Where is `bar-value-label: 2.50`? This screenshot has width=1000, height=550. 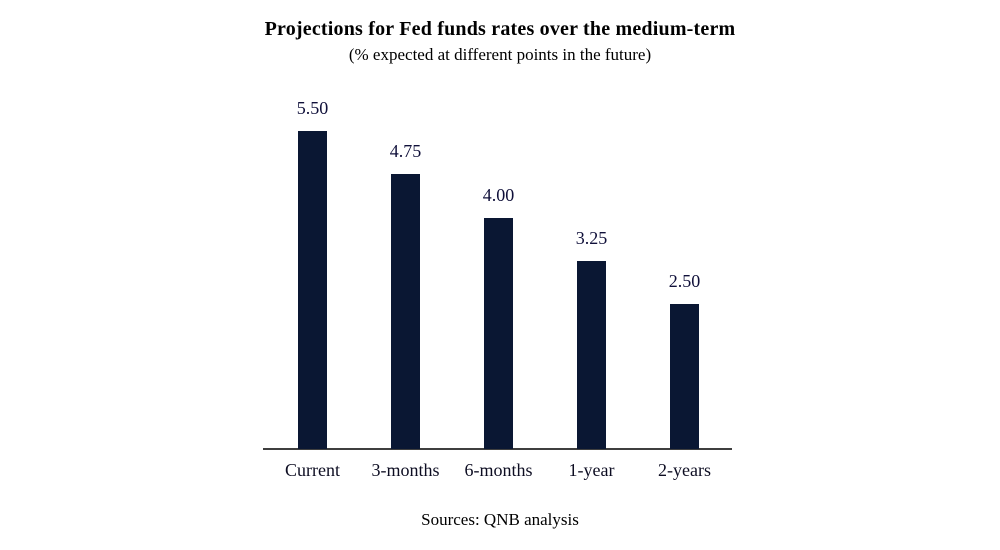 bar-value-label: 2.50 is located at coordinates (684, 281).